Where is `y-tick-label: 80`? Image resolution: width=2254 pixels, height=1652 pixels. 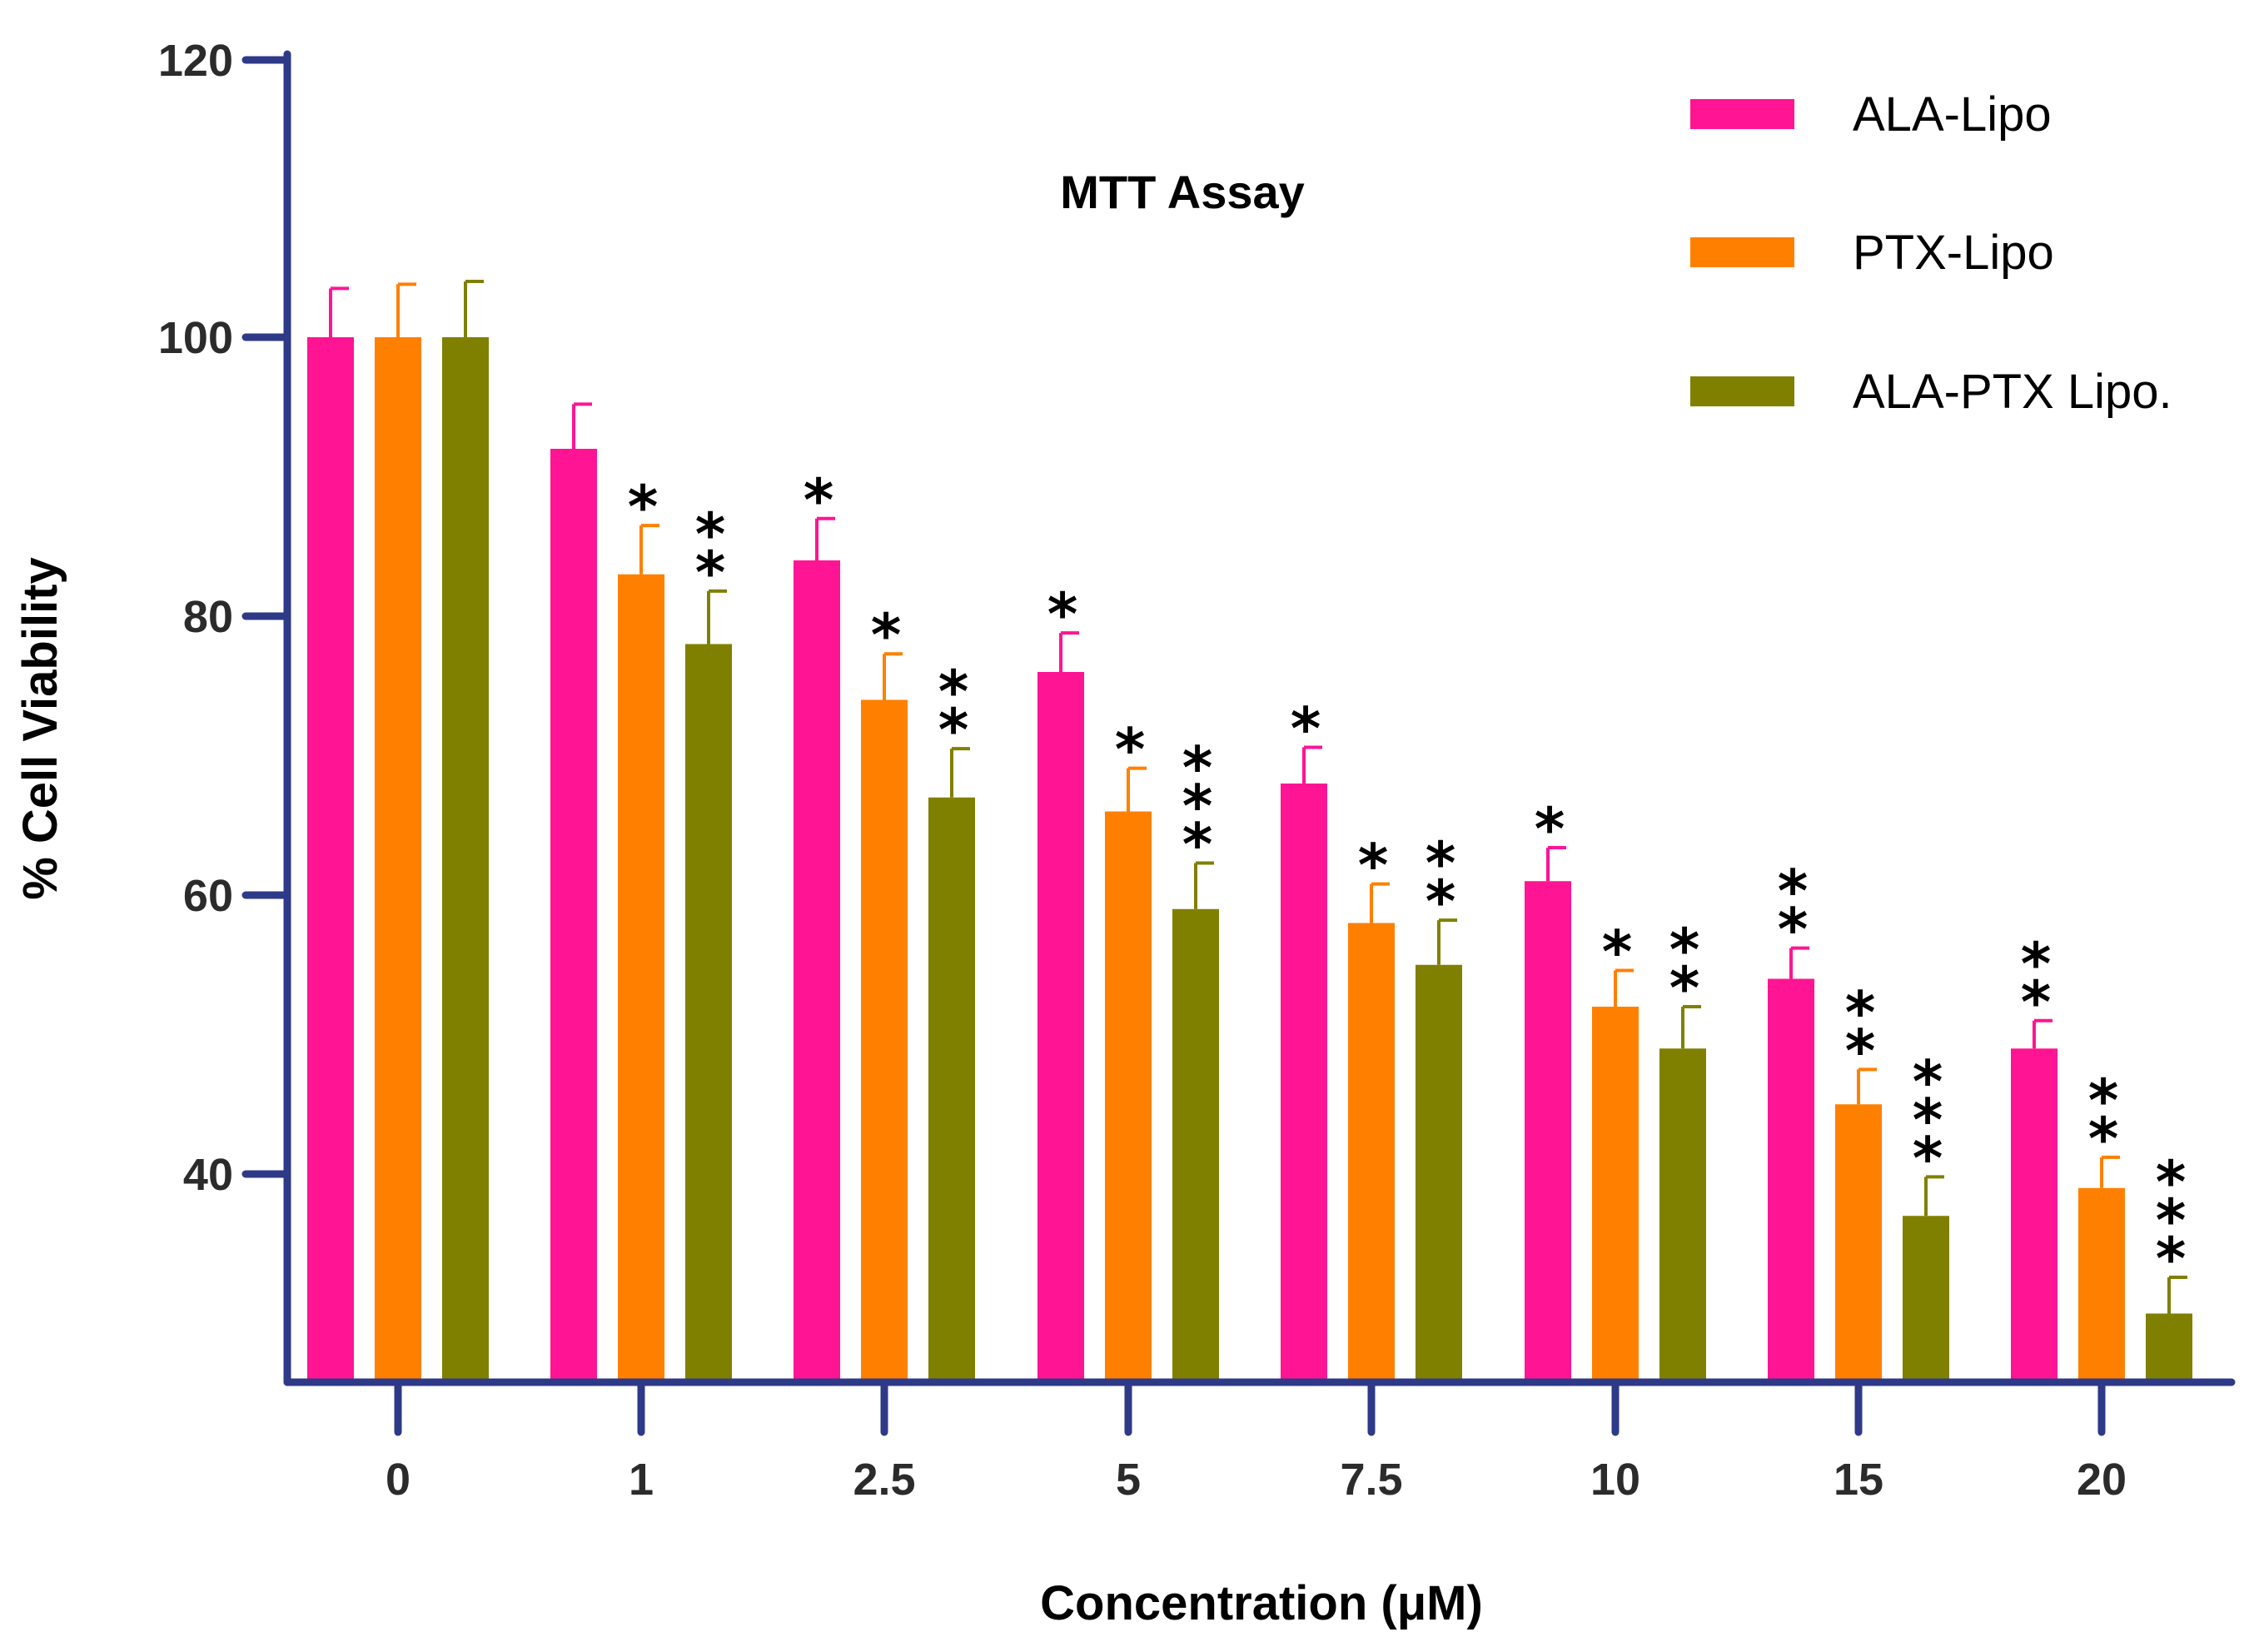 y-tick-label: 80 is located at coordinates (208, 617).